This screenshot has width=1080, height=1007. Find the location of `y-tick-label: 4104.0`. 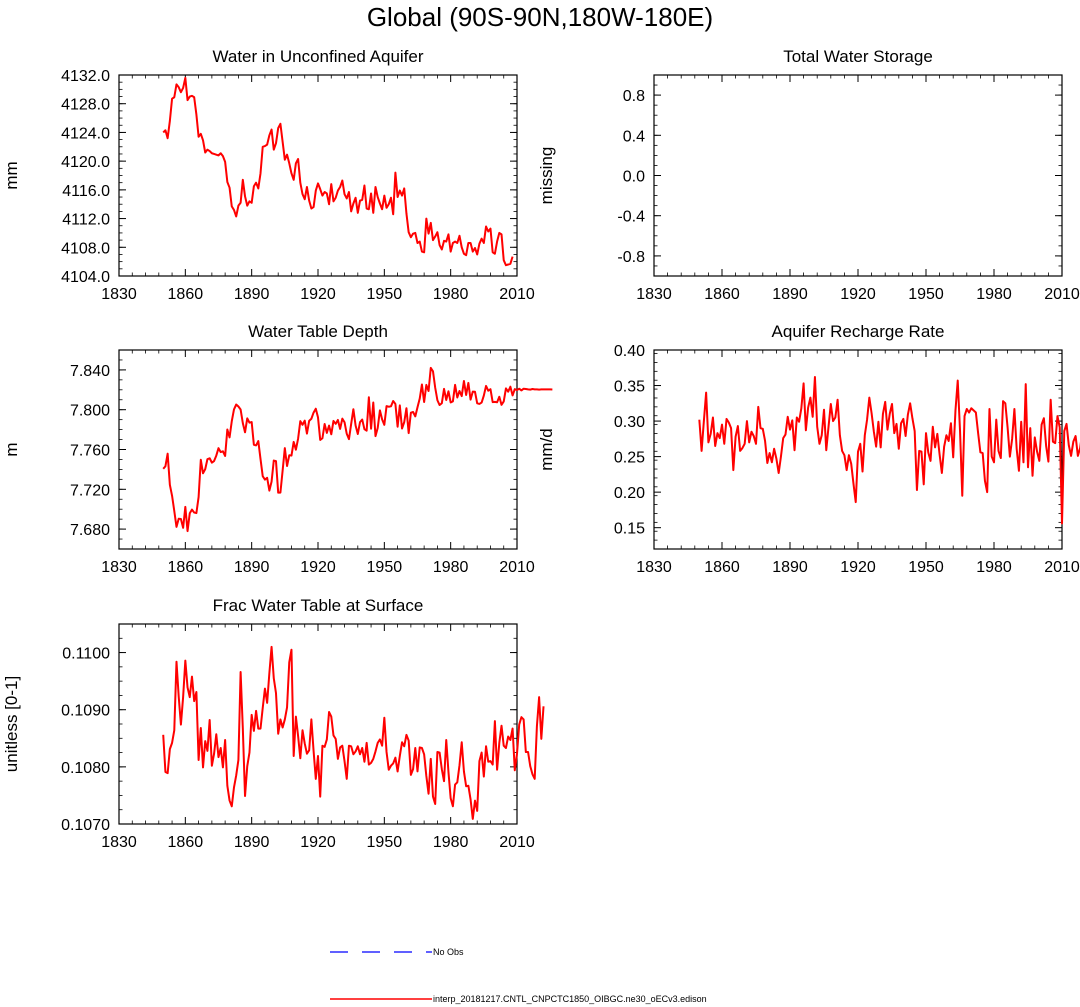

y-tick-label: 4104.0 is located at coordinates (85, 277).